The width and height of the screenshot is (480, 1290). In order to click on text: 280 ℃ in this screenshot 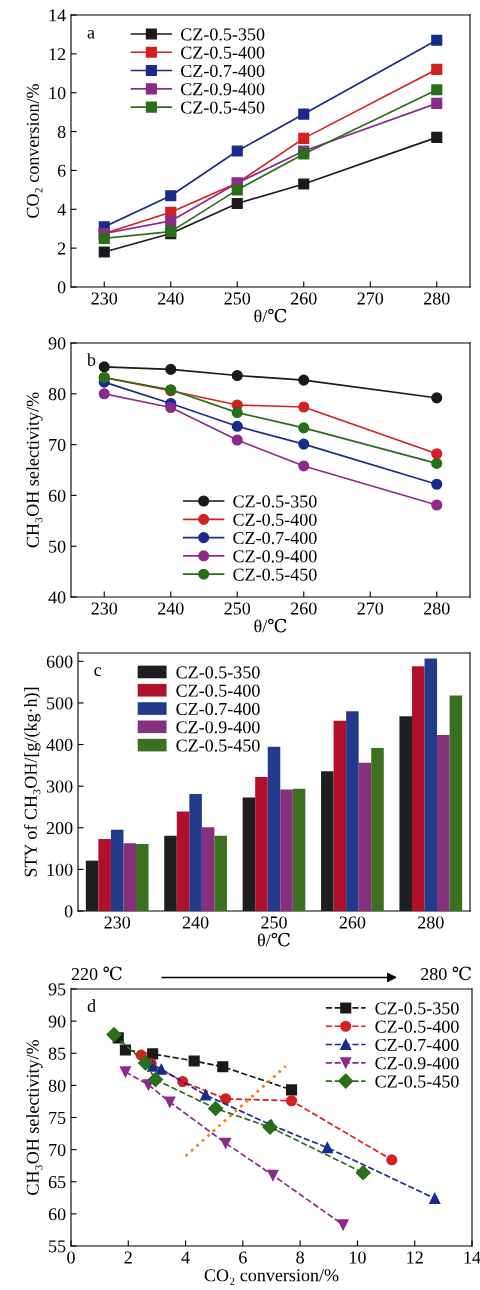, I will do `click(446, 973)`.